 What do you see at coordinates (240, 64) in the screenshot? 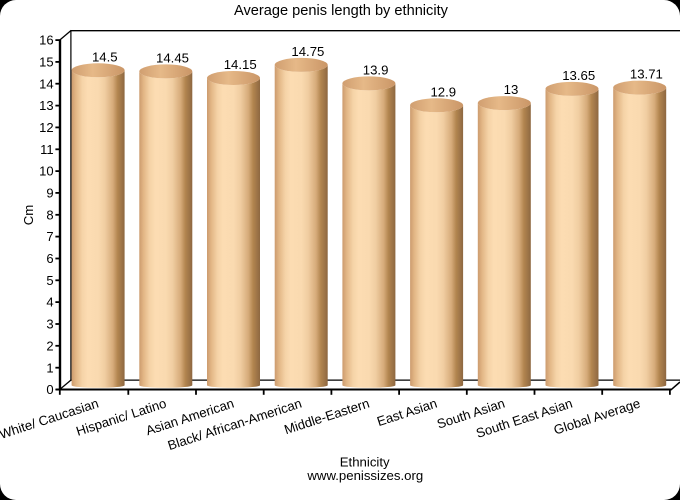
I see `svg-text: 14.15` at bounding box center [240, 64].